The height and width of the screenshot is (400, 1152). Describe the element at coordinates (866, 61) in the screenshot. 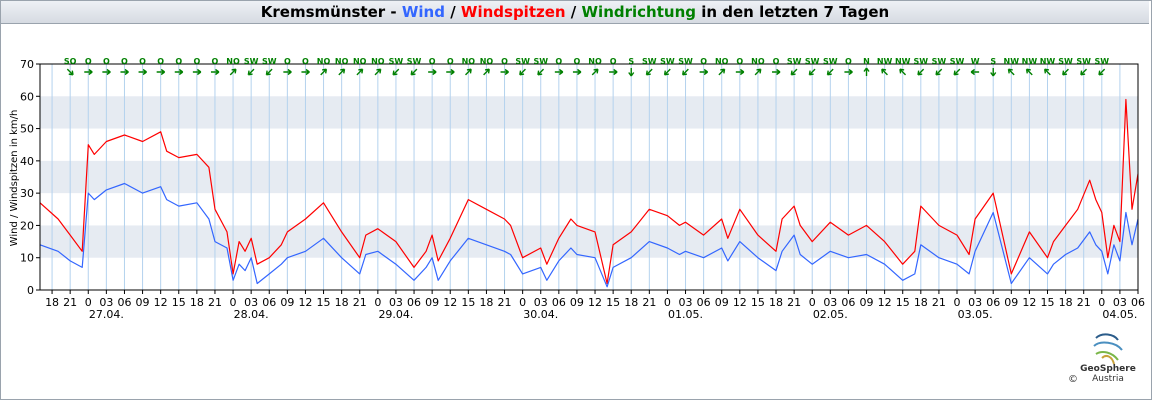

I see `direction-label: N` at that location.